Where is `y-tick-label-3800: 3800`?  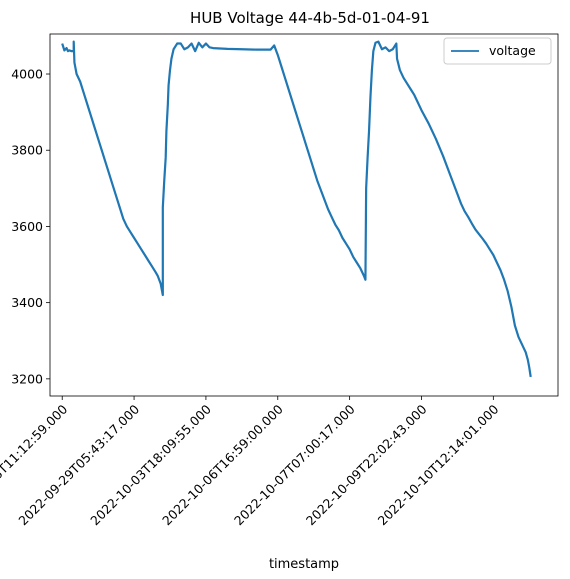
y-tick-label-3800: 3800 is located at coordinates (27, 150).